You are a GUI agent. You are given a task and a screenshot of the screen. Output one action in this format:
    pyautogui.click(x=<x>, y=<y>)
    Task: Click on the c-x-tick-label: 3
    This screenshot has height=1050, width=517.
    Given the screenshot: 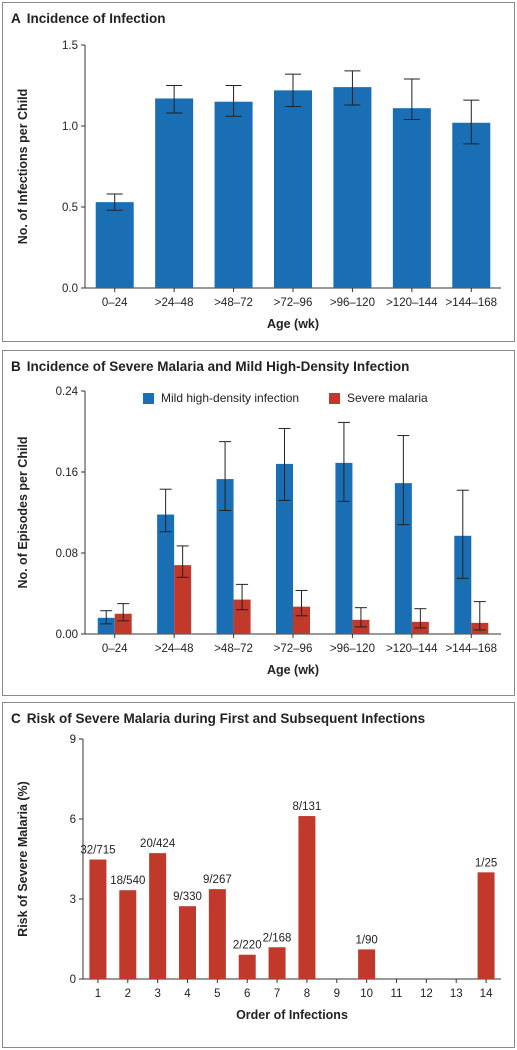 What is the action you would take?
    pyautogui.click(x=157, y=994)
    